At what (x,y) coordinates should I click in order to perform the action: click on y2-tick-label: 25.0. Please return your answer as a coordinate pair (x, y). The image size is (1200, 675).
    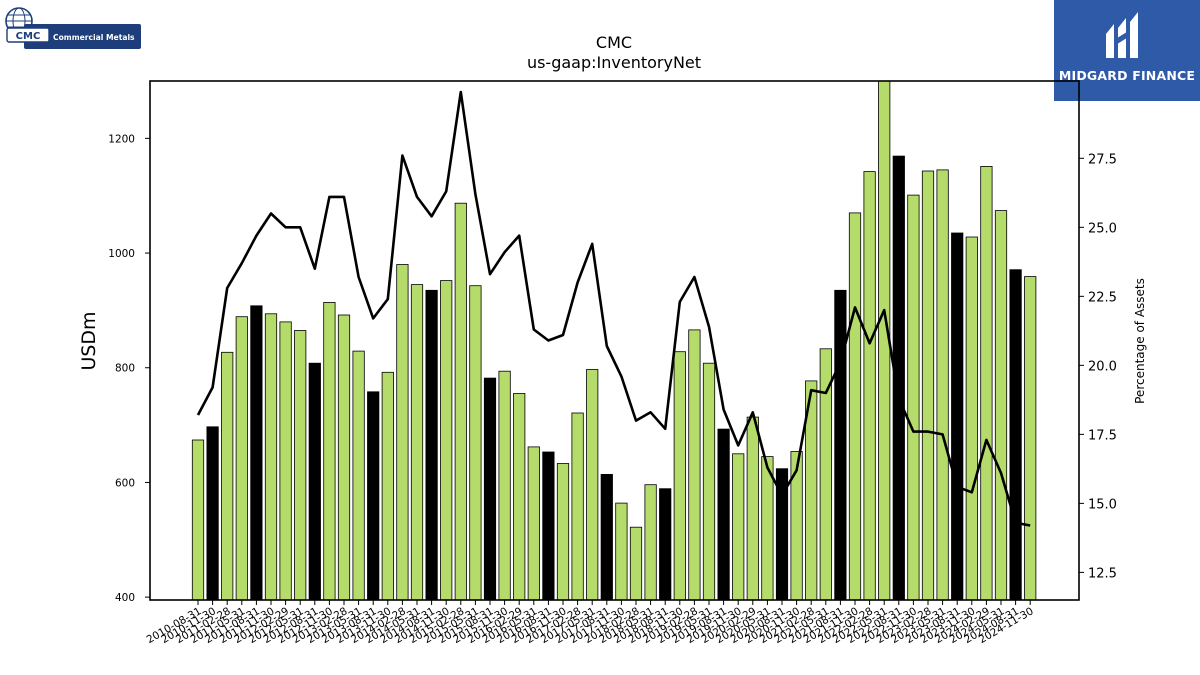
    Looking at the image, I should click on (1102, 228).